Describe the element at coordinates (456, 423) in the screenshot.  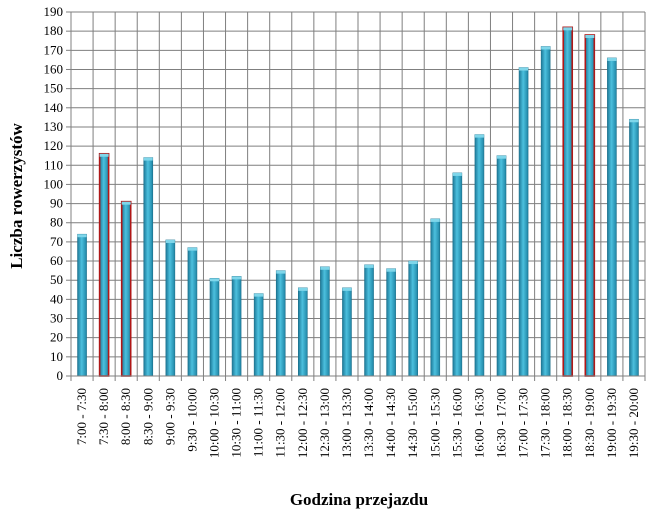
I see `x-tick-label: 15:30 - 16:00` at that location.